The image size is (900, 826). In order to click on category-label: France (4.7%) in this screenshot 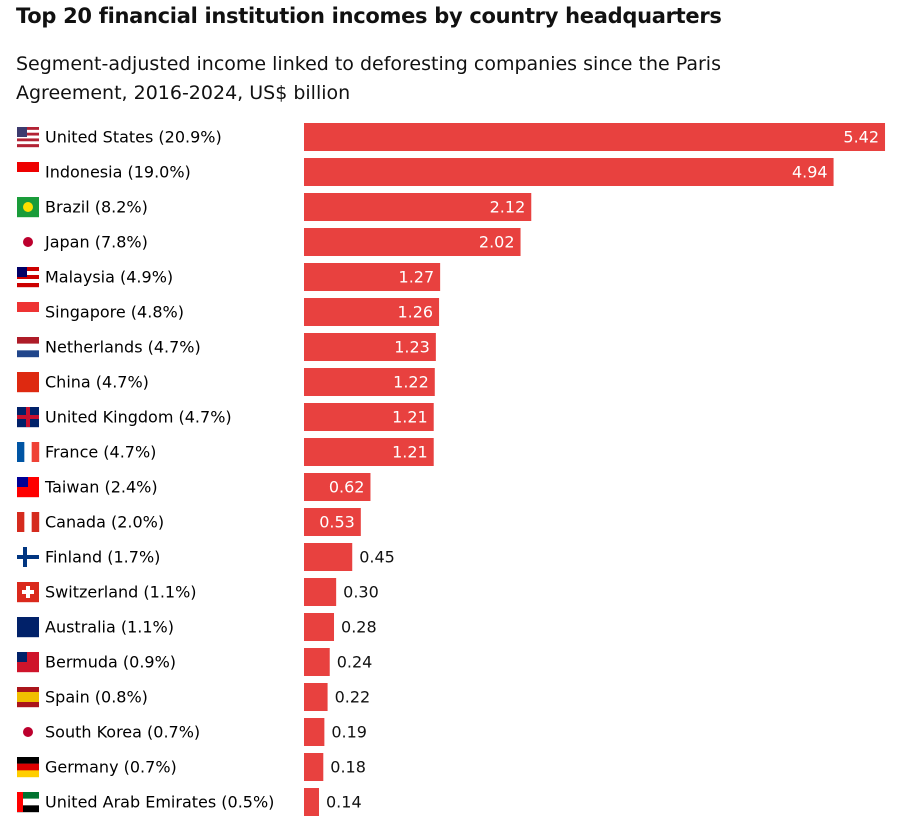, I will do `click(100, 452)`.